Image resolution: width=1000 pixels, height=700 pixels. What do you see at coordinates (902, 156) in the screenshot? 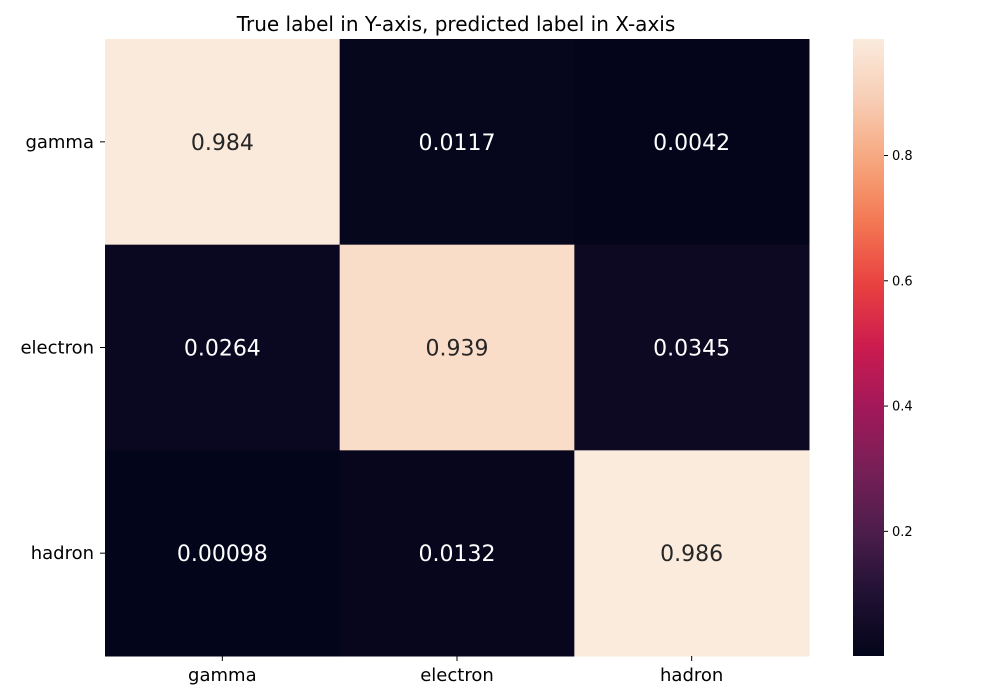
I see `colorbar-tick-label: 0.8` at bounding box center [902, 156].